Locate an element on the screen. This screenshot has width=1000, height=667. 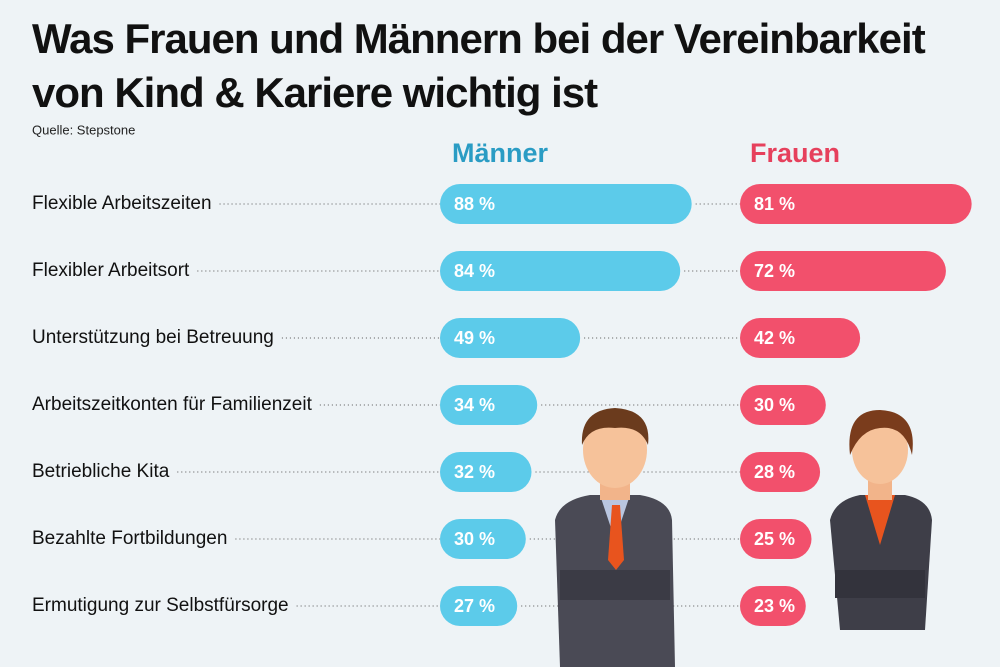
value-label: 25 % is located at coordinates (774, 539).